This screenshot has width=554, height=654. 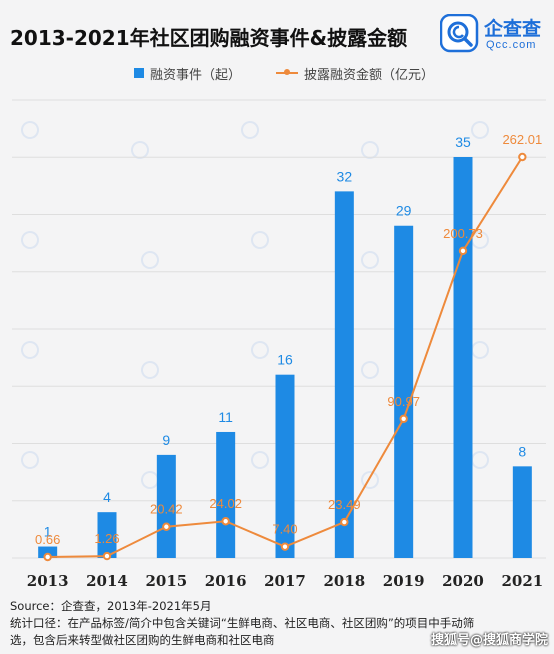 I want to click on qcc-logo: 企查查 Qcc.com, so click(x=496, y=35).